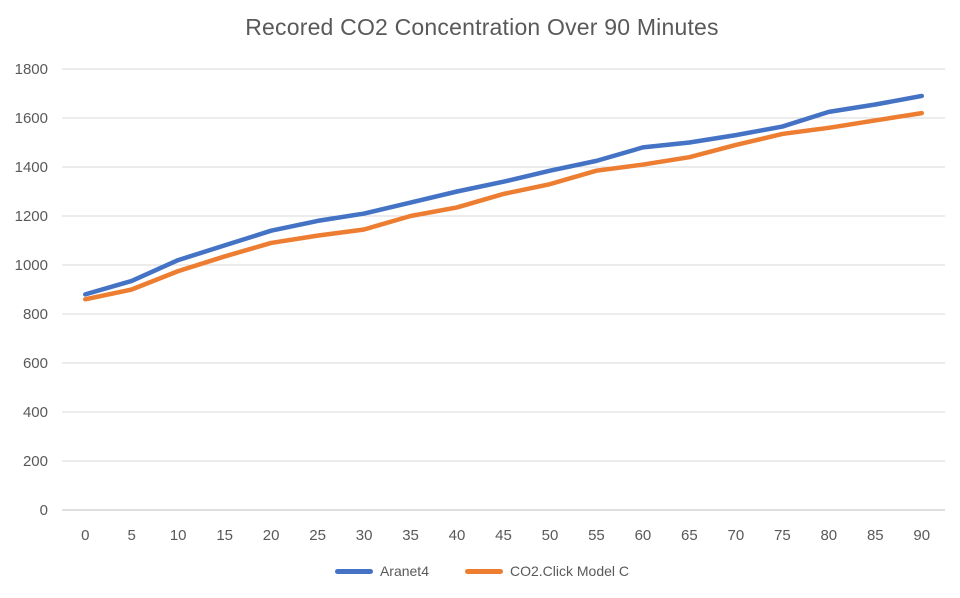 This screenshot has width=960, height=598. Describe the element at coordinates (31, 265) in the screenshot. I see `y-axis-tick-label: 1000` at that location.